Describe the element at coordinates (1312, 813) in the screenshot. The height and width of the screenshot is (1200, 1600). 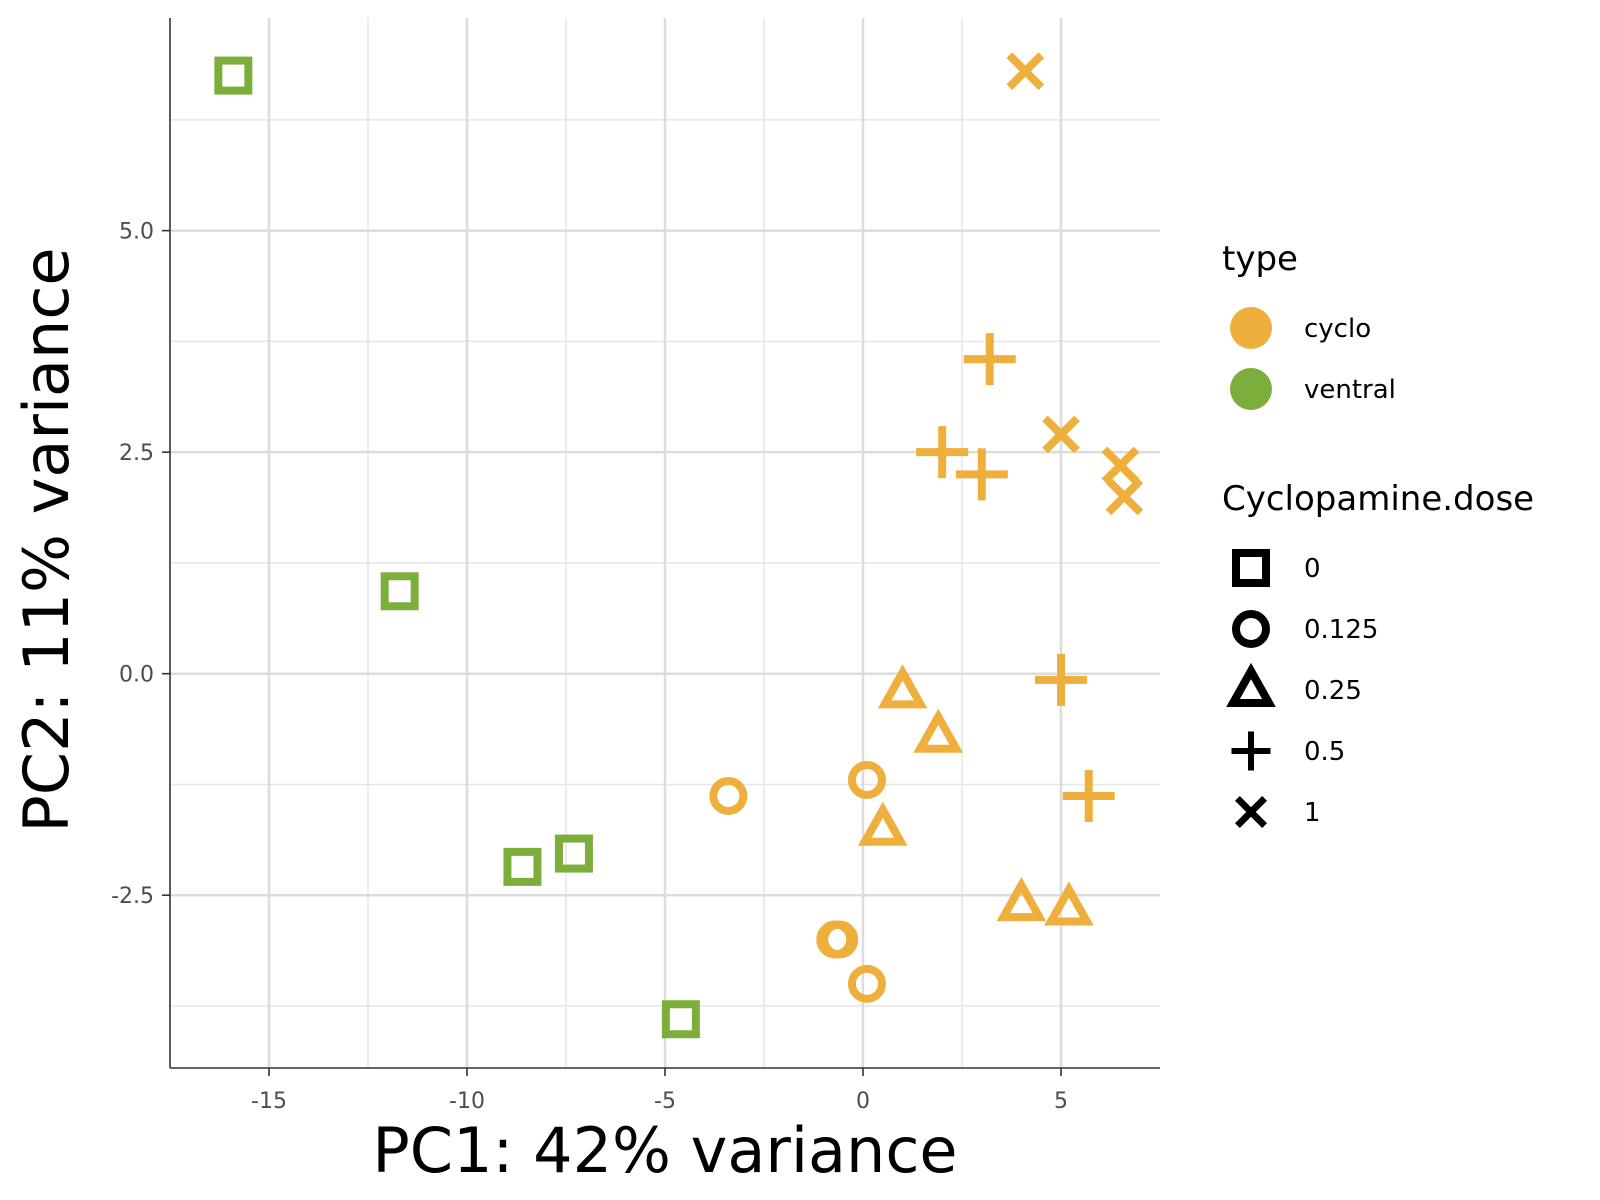
I see `legend-label: 1` at that location.